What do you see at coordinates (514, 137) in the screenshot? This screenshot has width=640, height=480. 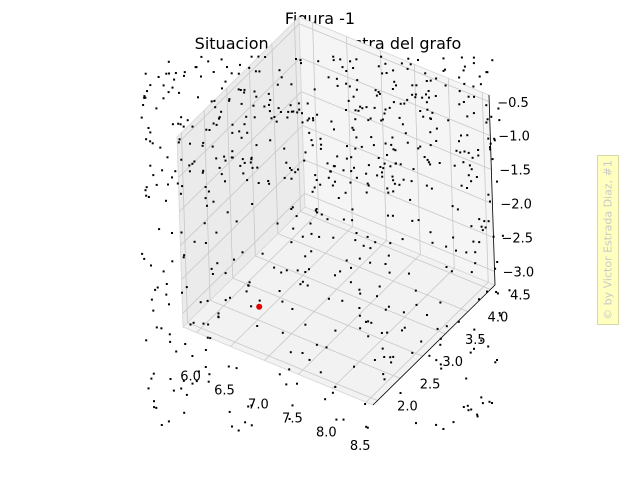 I see `z-tick-label: −1.0` at bounding box center [514, 137].